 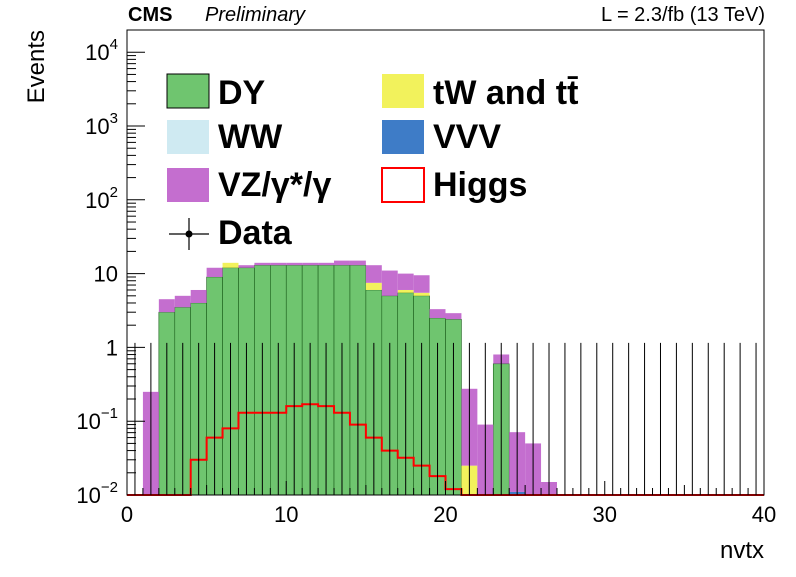 I want to click on legend-label-ww: WW, so click(x=250, y=137).